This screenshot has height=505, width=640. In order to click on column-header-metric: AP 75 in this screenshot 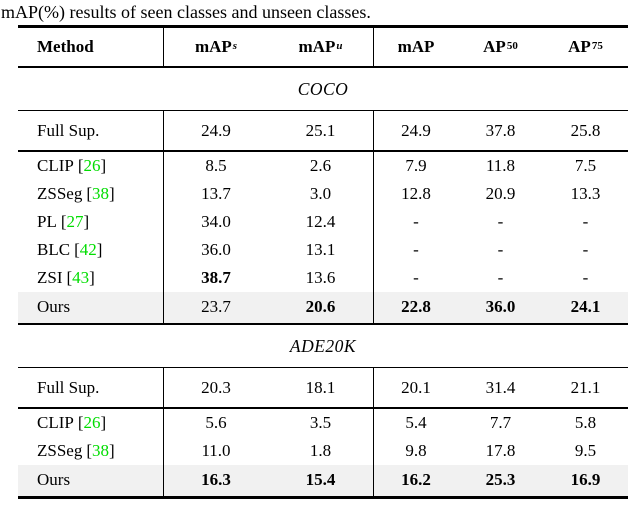, I will do `click(585, 46)`.